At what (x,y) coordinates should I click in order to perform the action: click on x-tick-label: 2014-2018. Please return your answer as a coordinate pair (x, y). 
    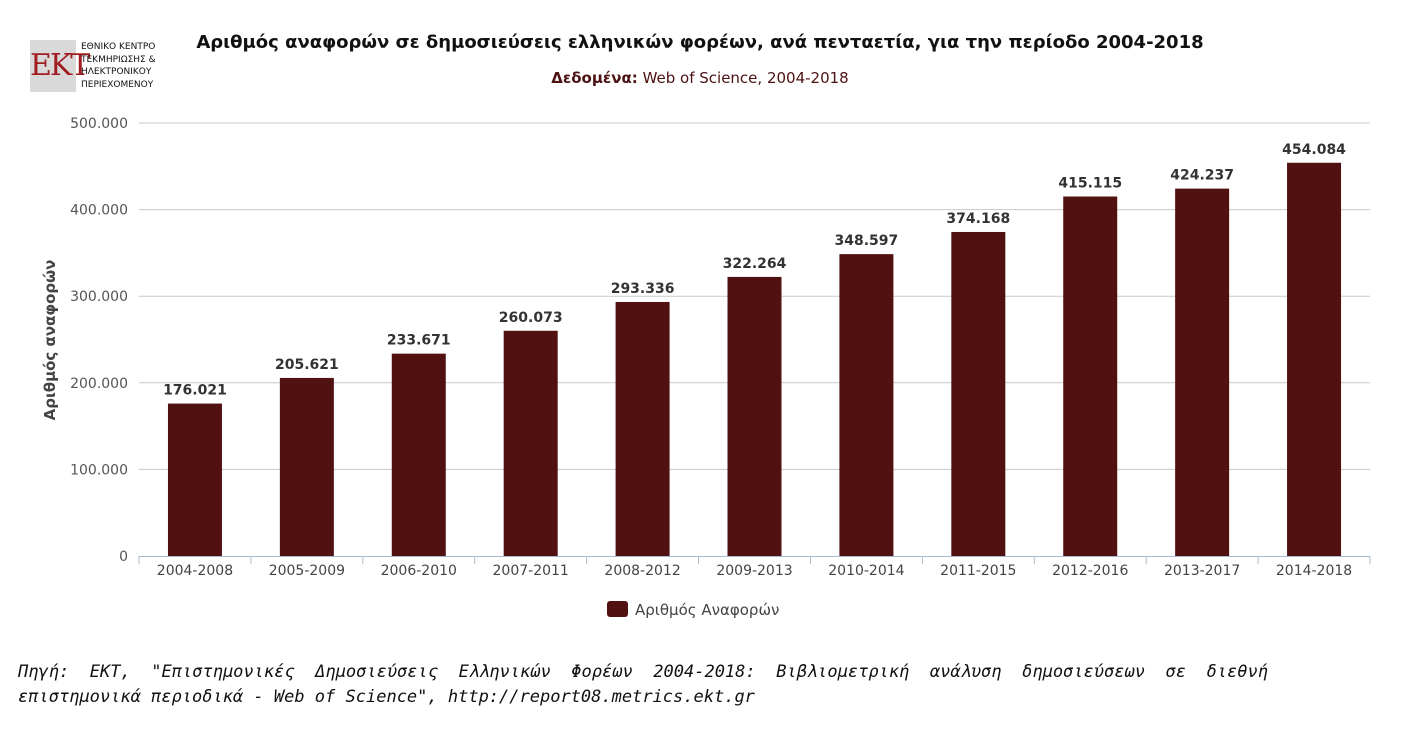
    Looking at the image, I should click on (1314, 571).